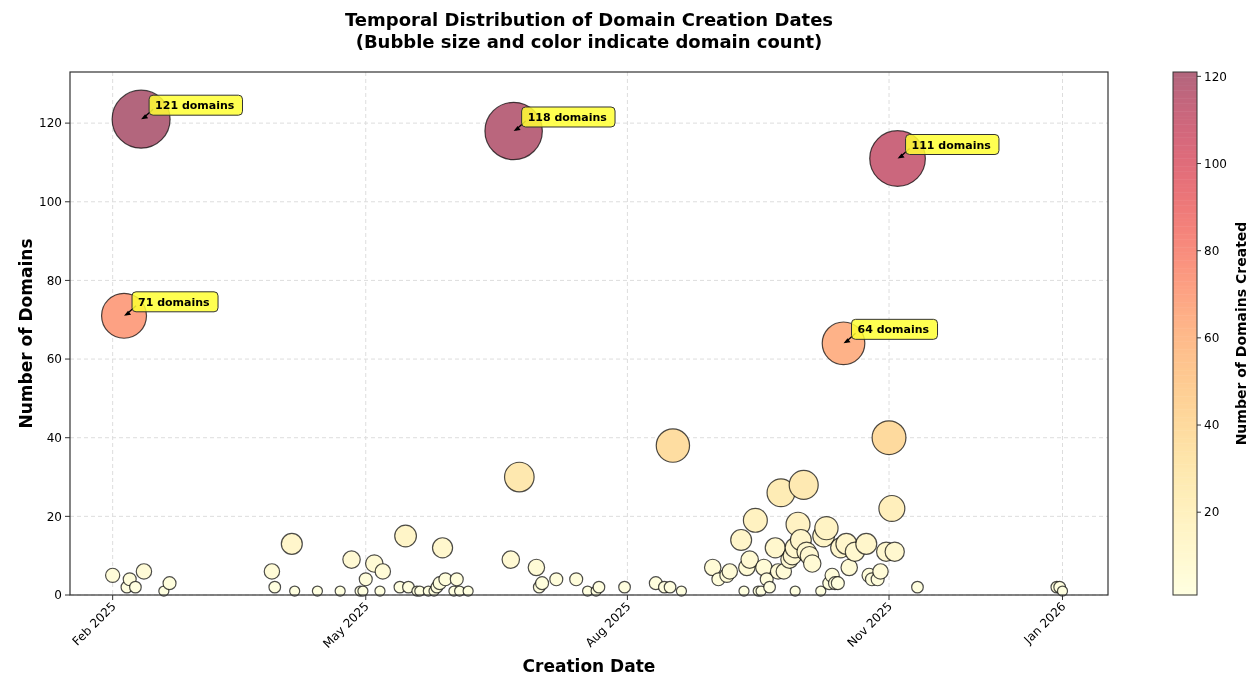 The height and width of the screenshot is (680, 1252). Describe the element at coordinates (589, 41) in the screenshot. I see `chart-subtitle: (Bubble size and color indicate domain count)` at that location.